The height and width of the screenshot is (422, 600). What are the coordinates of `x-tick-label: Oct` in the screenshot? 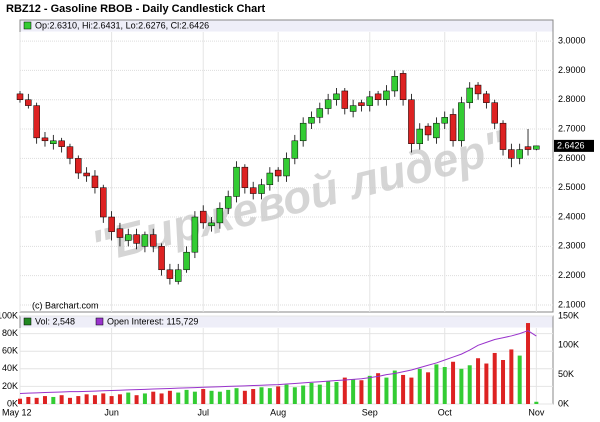 It's located at (445, 412).